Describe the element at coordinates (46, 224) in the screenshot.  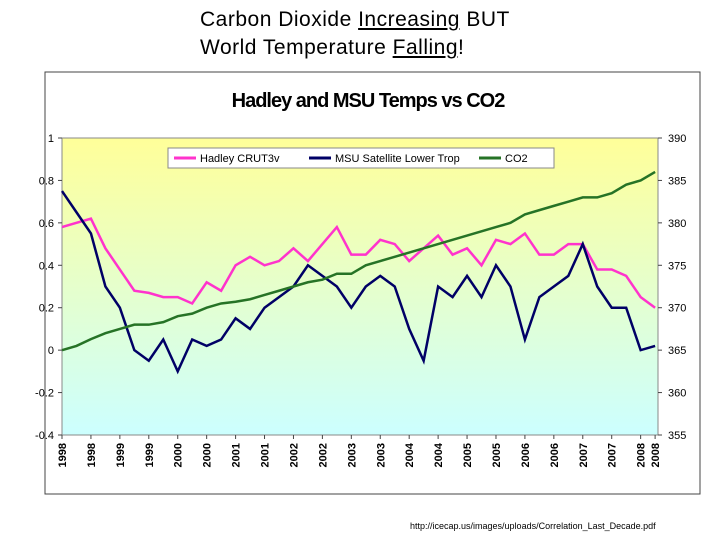
I see `y-tick-label: 0.6` at that location.